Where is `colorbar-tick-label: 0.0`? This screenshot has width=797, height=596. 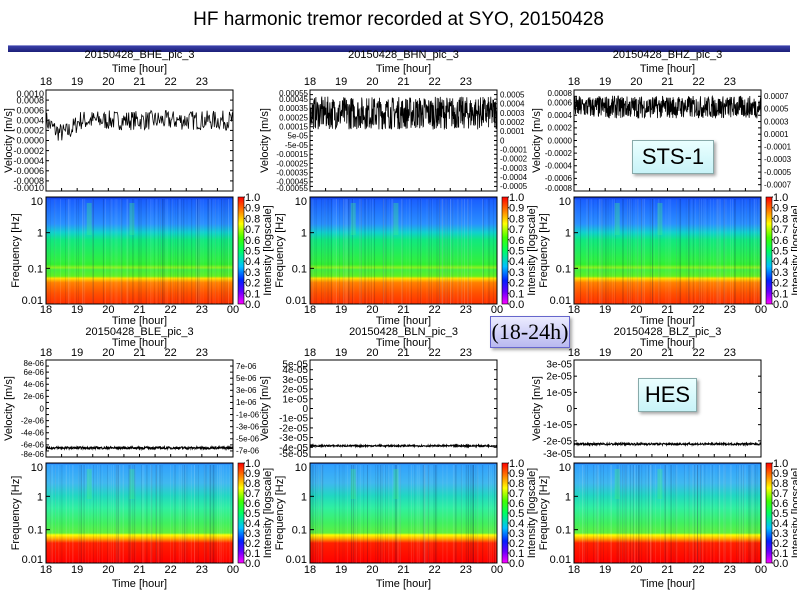 colorbar-tick-label: 0.0 is located at coordinates (252, 564).